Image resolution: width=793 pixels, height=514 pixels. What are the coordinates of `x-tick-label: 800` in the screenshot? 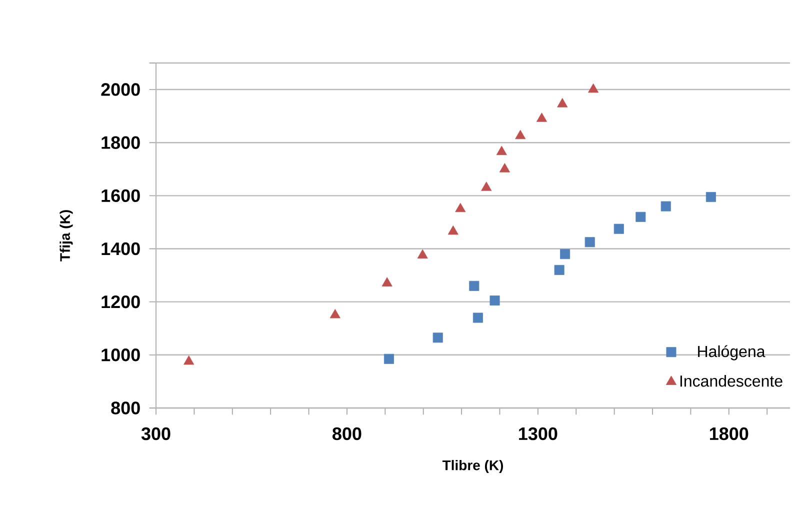 It's located at (347, 433).